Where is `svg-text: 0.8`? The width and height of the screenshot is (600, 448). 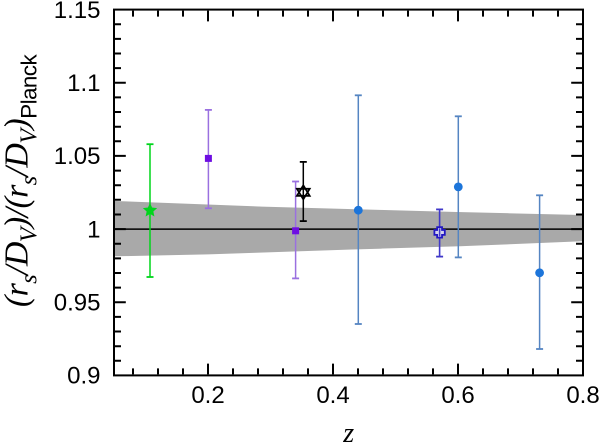 svg-text: 0.8 is located at coordinates (582, 395).